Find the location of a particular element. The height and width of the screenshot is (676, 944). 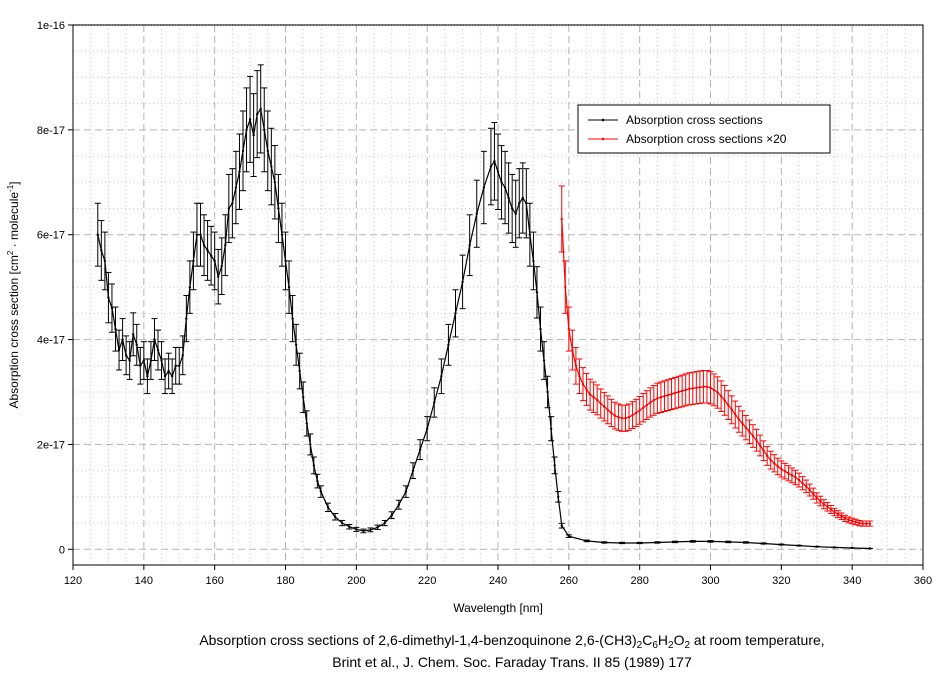

x-tick-label: 340 is located at coordinates (852, 581).